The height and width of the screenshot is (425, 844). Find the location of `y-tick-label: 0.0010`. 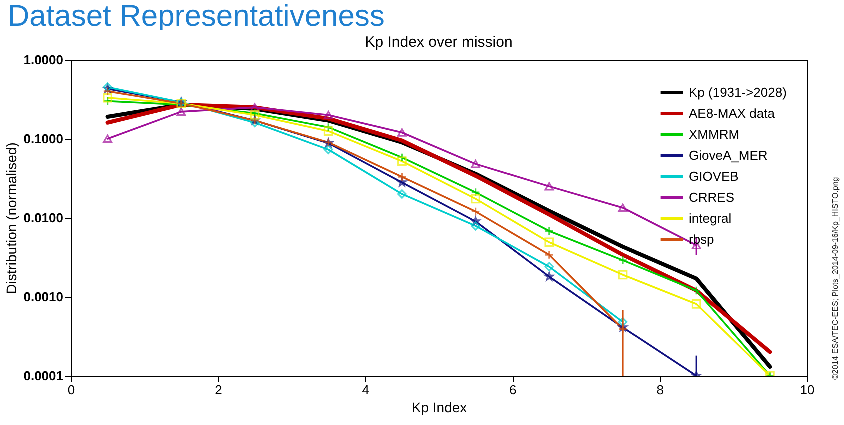

y-tick-label: 0.0010 is located at coordinates (44, 297).